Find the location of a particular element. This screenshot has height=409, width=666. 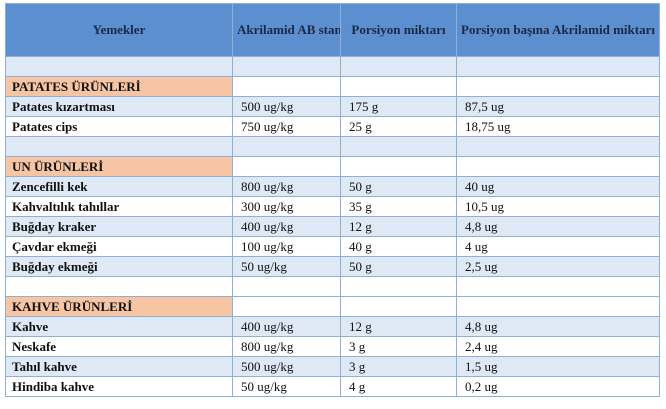

portion-value: 40 g is located at coordinates (398, 246).